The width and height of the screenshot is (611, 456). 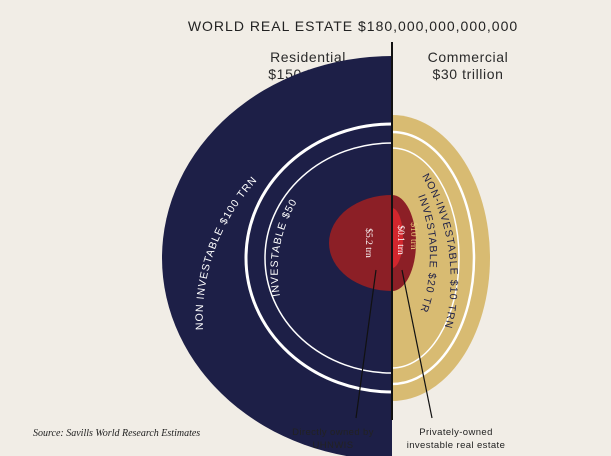 What do you see at coordinates (353, 26) in the screenshot?
I see `chart-title: WORLD REAL ESTATE $180,000,000,000,000` at bounding box center [353, 26].